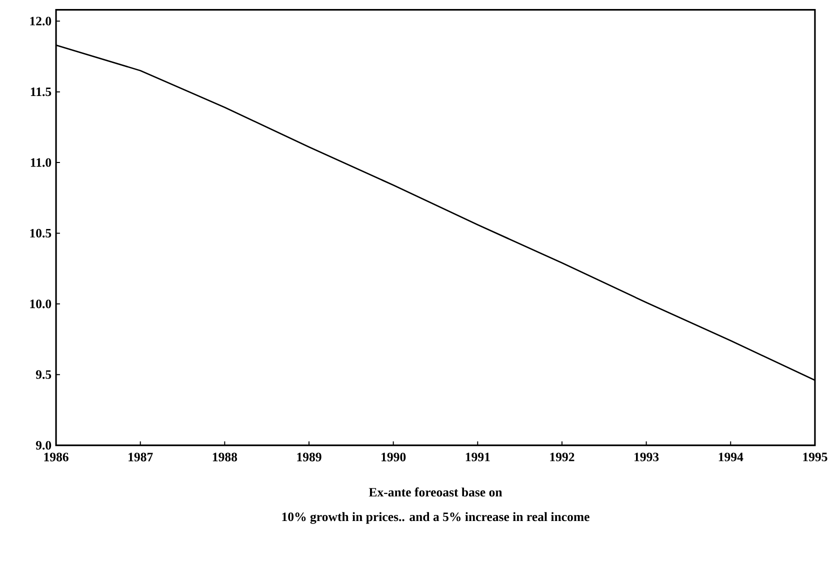  Describe the element at coordinates (41, 21) in the screenshot. I see `y-tick-label: 12.0` at that location.